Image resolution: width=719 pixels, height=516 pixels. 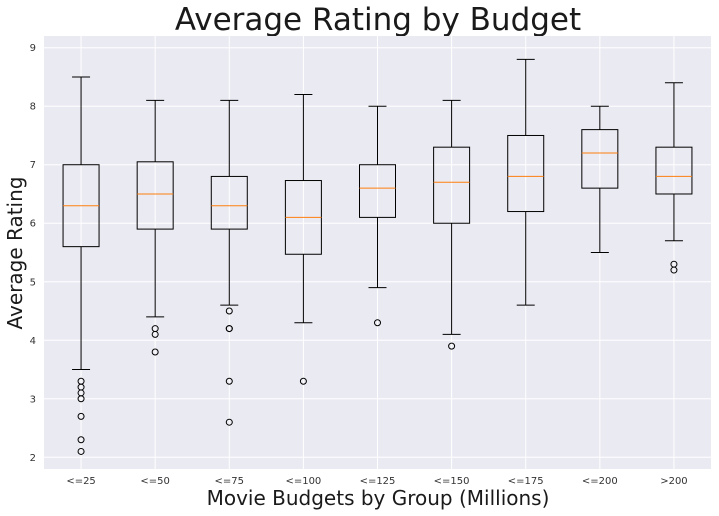 I want to click on y-tick-label: 4, so click(x=33, y=341).